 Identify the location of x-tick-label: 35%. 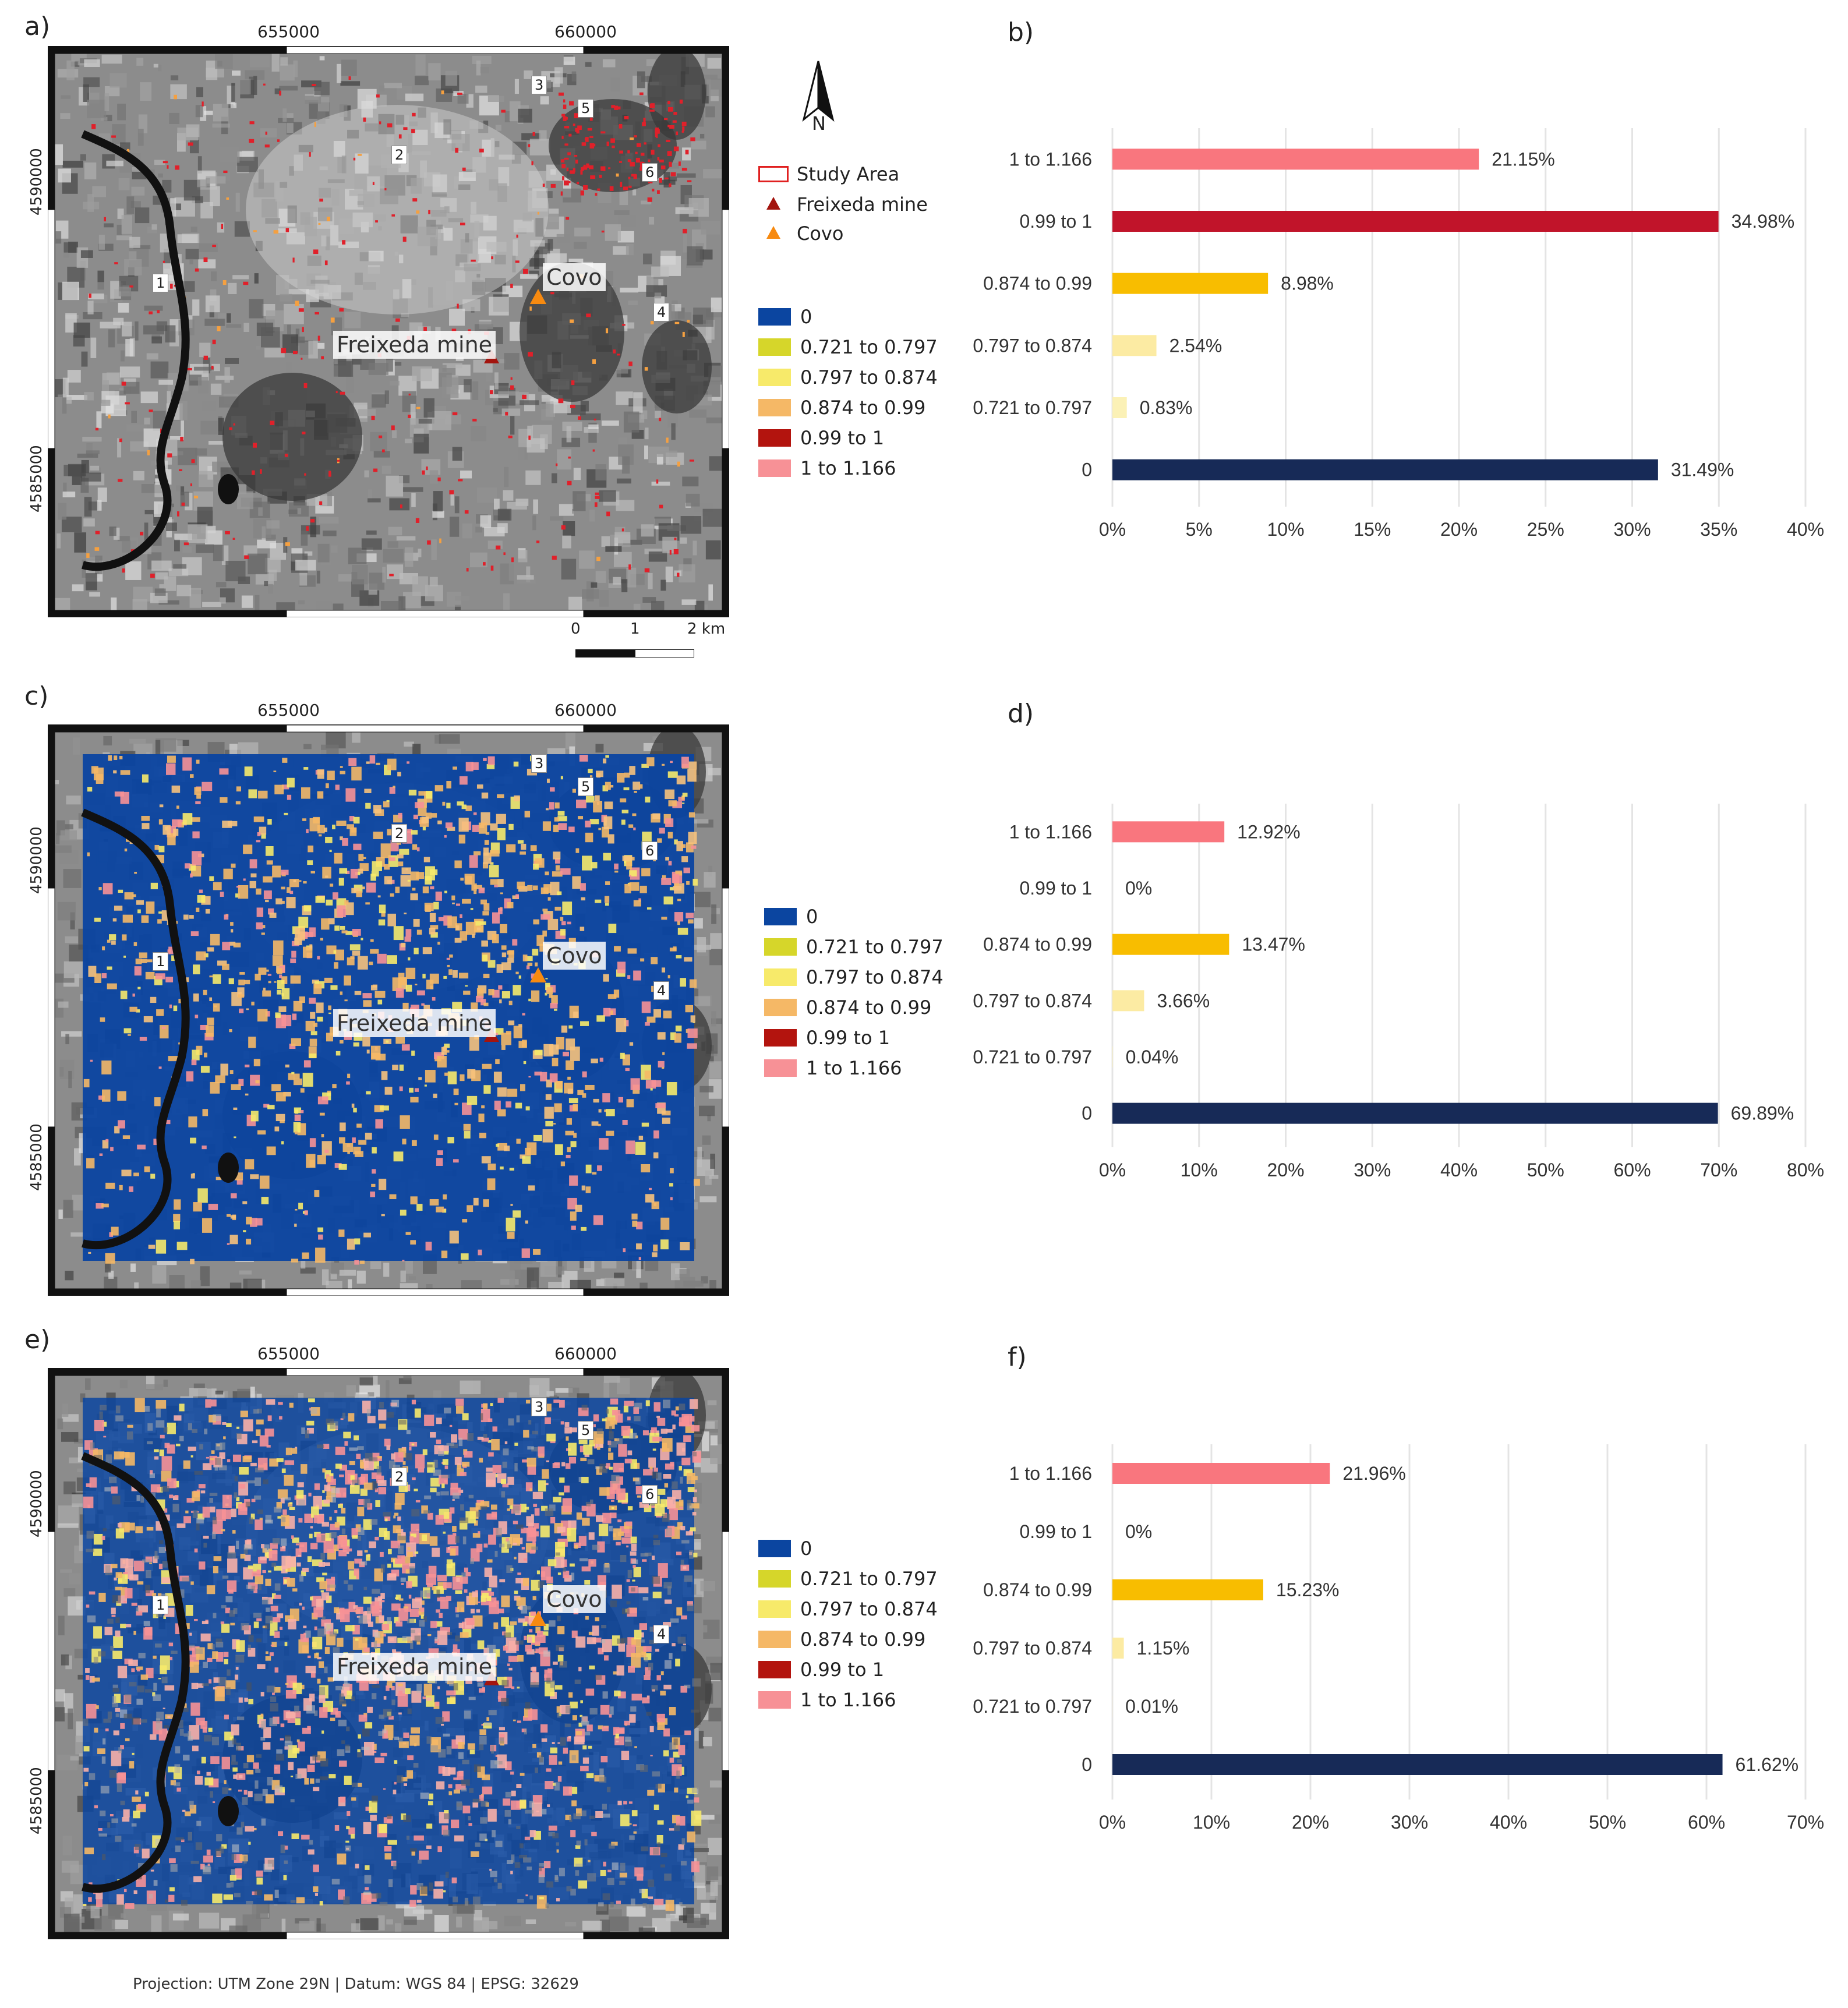
(1719, 529).